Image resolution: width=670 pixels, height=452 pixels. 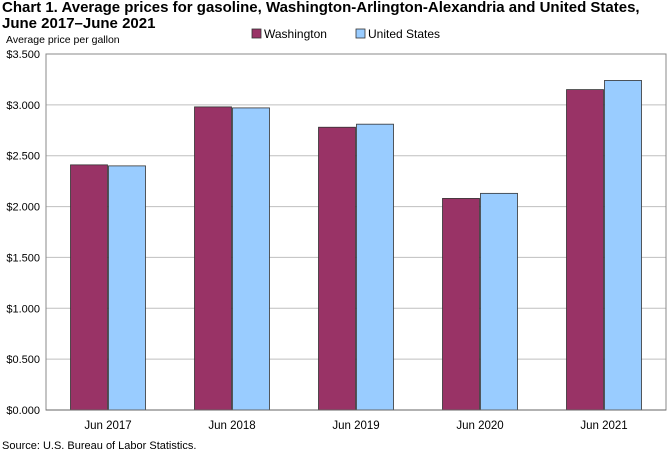 What do you see at coordinates (23, 411) in the screenshot?
I see `y-tick-label: $0.000` at bounding box center [23, 411].